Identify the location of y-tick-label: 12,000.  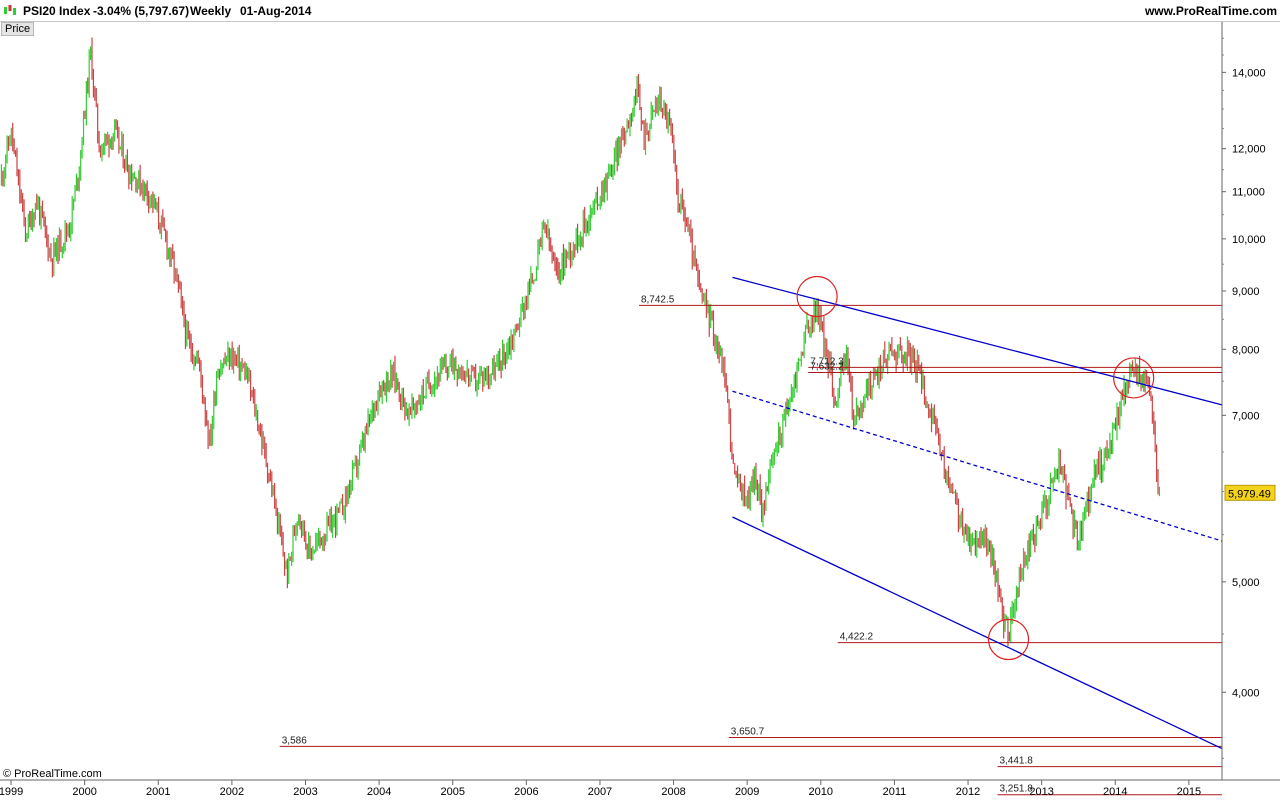
(1249, 150).